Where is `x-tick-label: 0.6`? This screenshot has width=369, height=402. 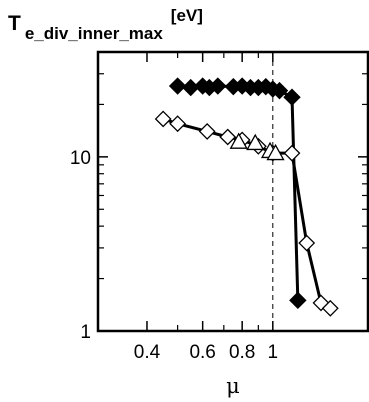
x-tick-label: 0.6 is located at coordinates (202, 352).